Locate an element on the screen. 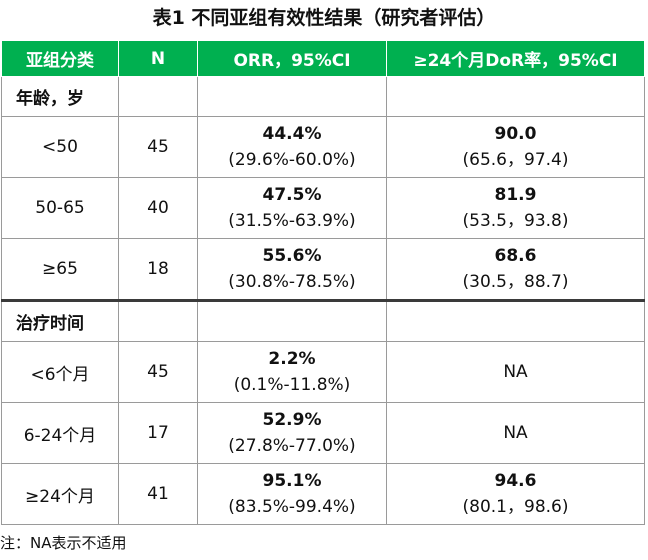  orr-value: 55.6% is located at coordinates (292, 256).